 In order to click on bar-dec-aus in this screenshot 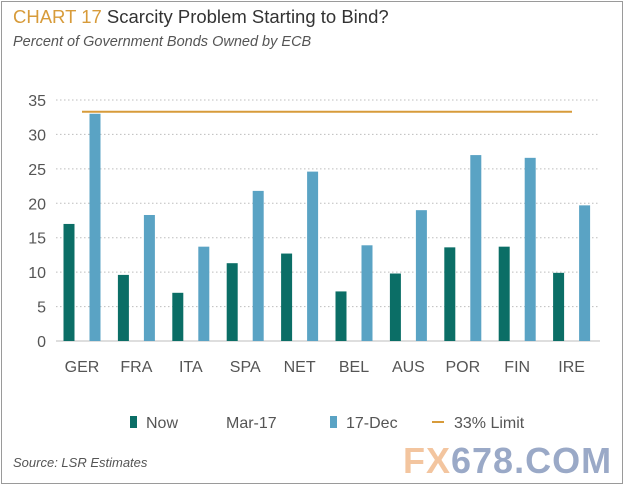, I will do `click(421, 275)`.